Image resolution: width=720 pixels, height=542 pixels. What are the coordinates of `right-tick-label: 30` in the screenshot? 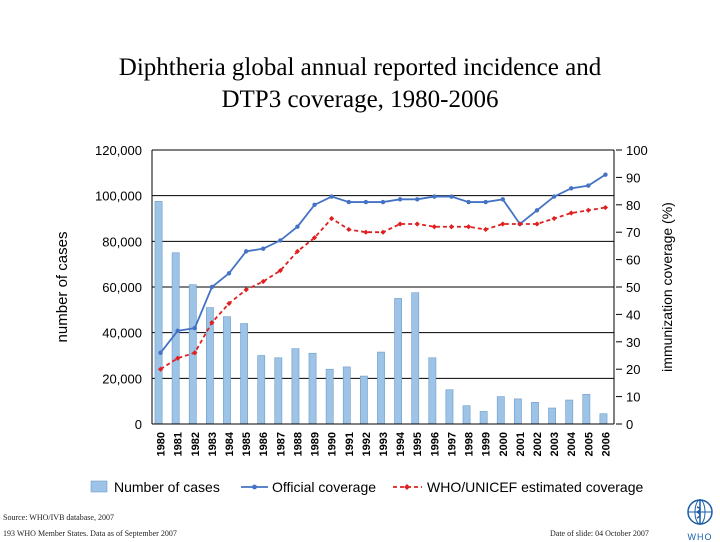 It's located at (633, 342).